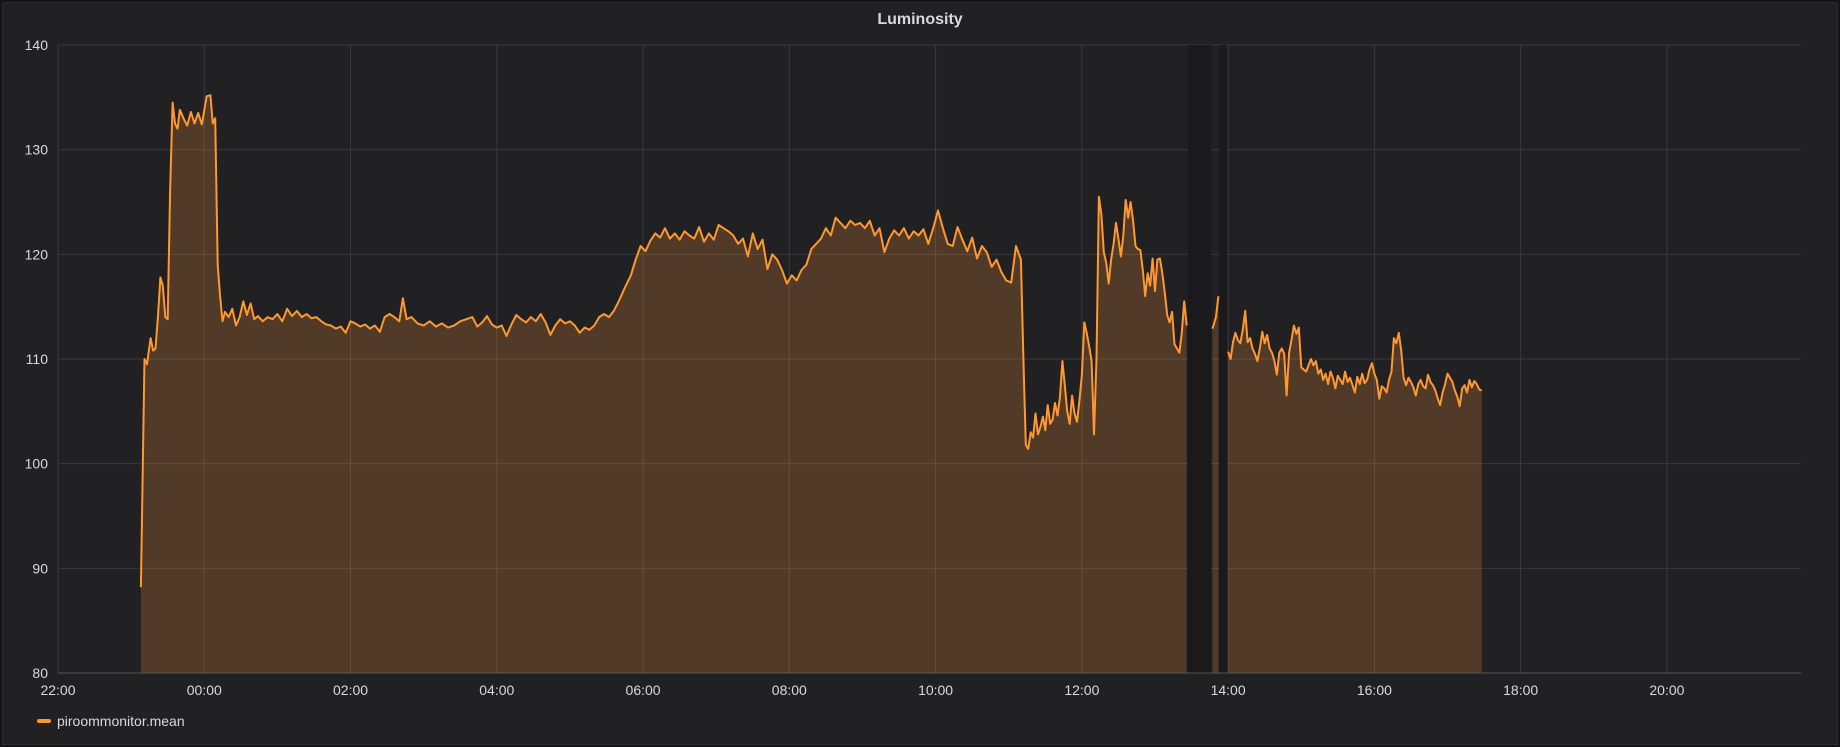 Image resolution: width=1840 pixels, height=747 pixels. Describe the element at coordinates (1228, 690) in the screenshot. I see `x-tick-label: 14:00` at that location.